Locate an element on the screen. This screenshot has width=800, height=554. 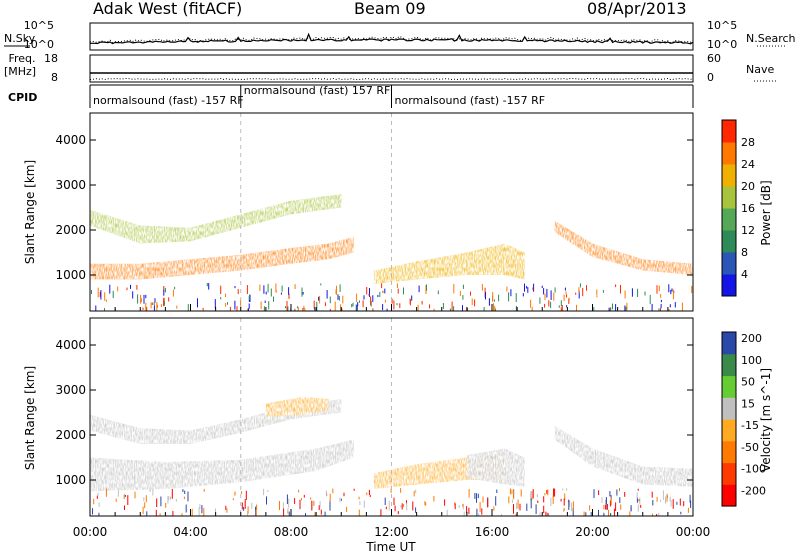
nsky-tick-top: 10^5 is located at coordinates (39, 25).